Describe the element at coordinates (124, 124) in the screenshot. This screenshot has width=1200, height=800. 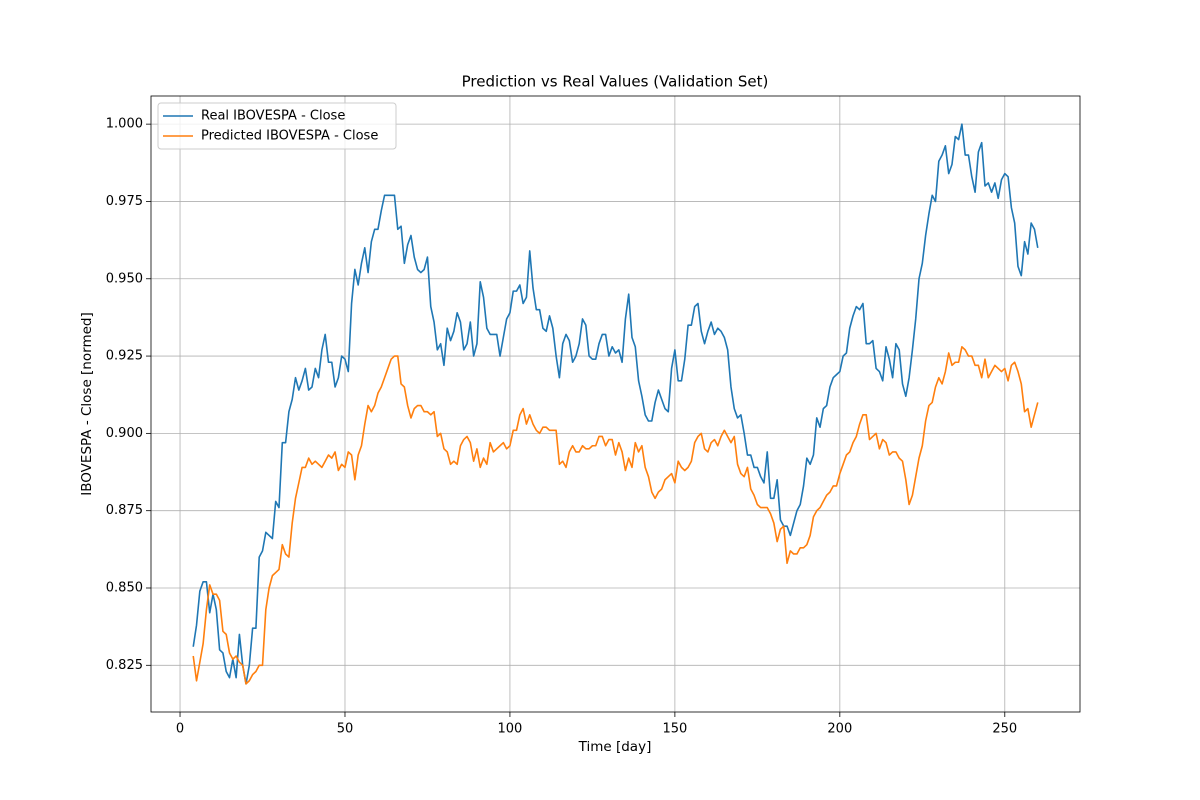
I see `y-tick-label: 1.000` at that location.